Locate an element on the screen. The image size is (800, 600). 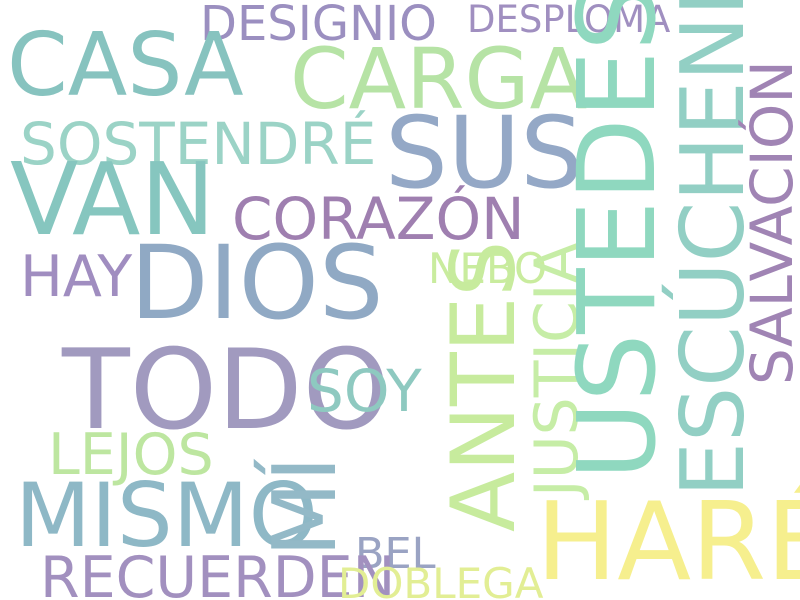
word-soy: SOY is located at coordinates (364, 391).